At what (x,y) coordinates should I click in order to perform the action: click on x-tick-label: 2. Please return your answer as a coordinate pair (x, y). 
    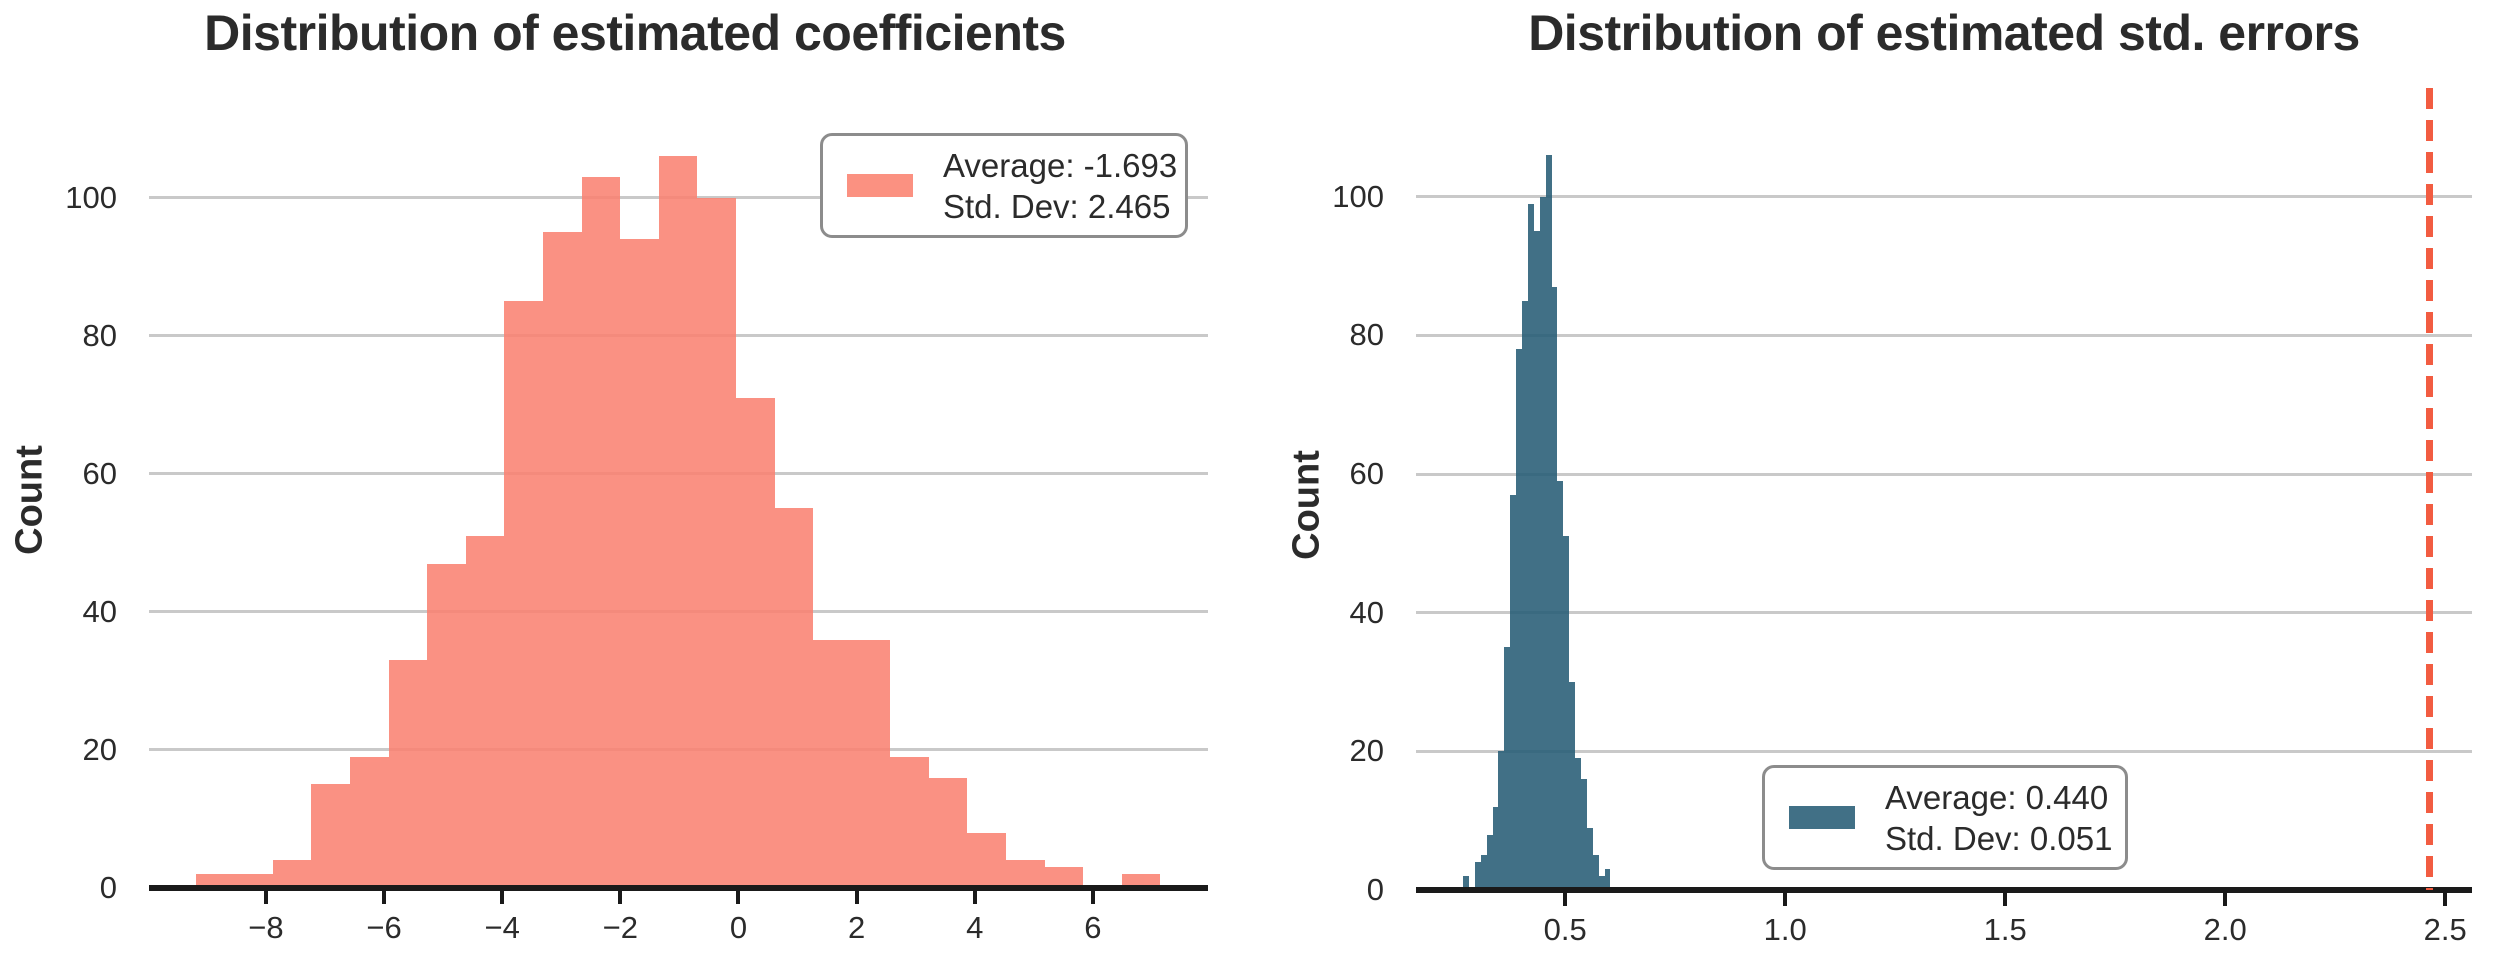
    Looking at the image, I should click on (856, 927).